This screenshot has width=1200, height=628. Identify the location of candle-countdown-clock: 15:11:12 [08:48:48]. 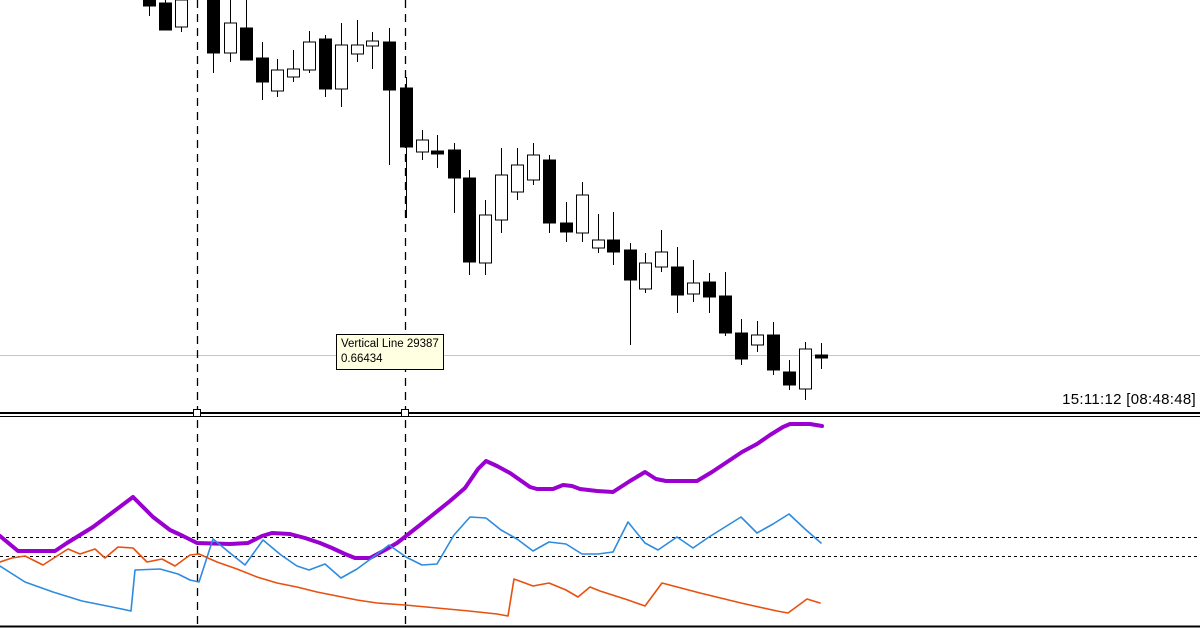
(1129, 399).